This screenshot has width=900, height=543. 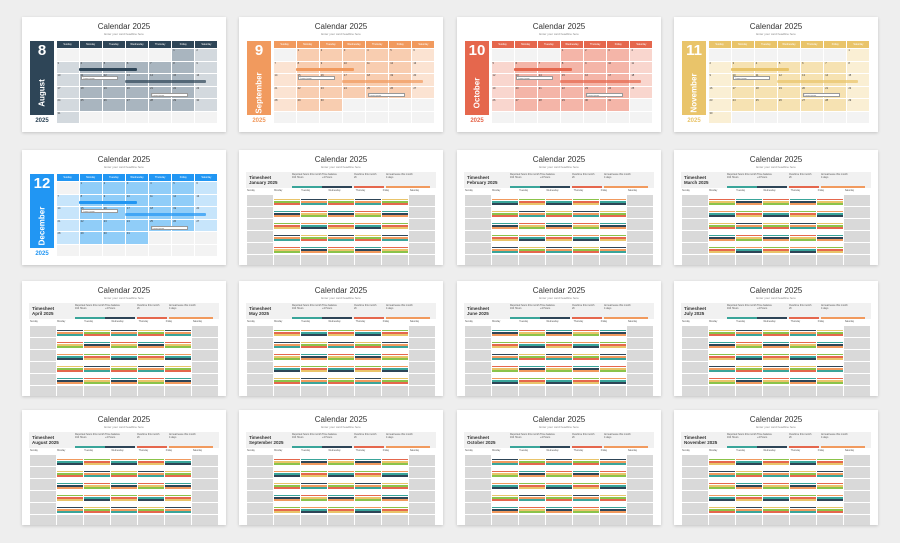 What do you see at coordinates (307, 105) in the screenshot?
I see `day-cell: 29` at bounding box center [307, 105].